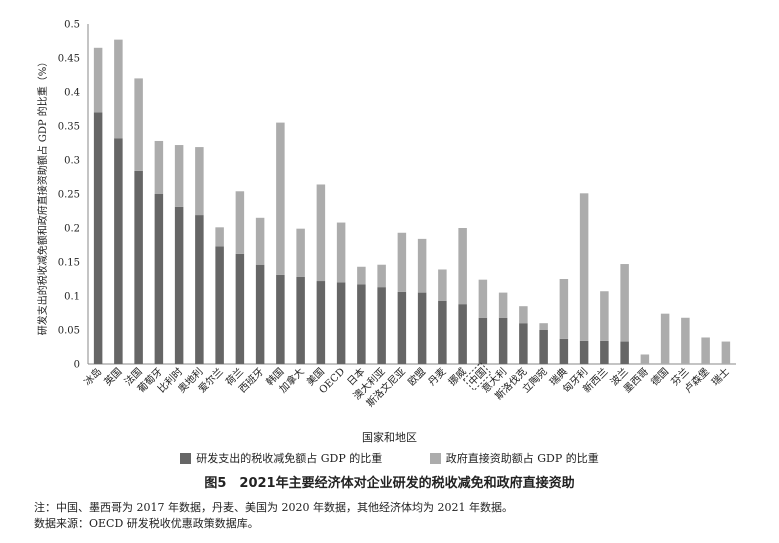 The height and width of the screenshot is (543, 779). What do you see at coordinates (477, 377) in the screenshot?
I see `highlight-box` at bounding box center [477, 377].